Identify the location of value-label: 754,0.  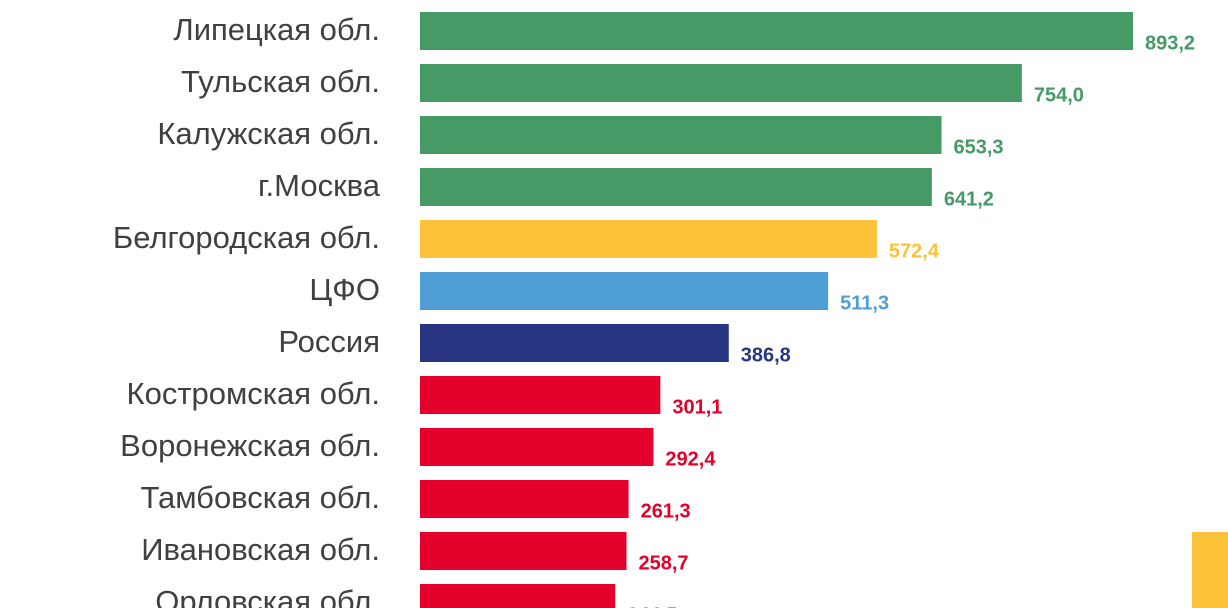
(1059, 95).